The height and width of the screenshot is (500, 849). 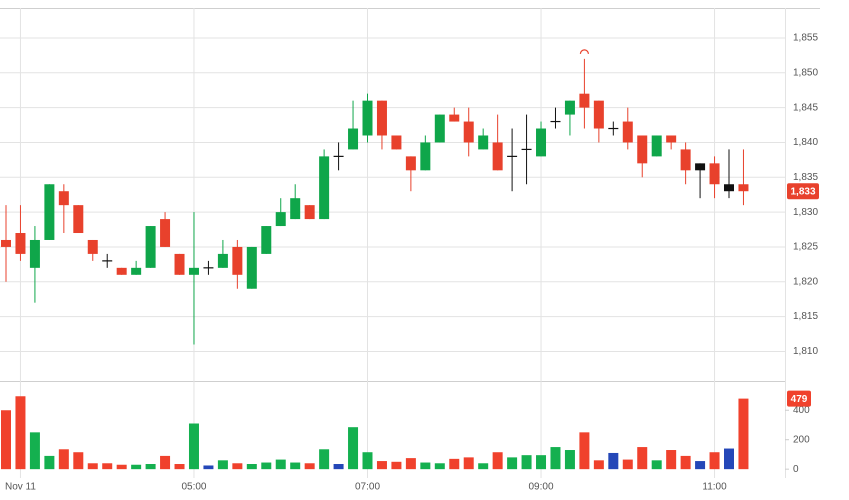 What do you see at coordinates (584, 51) in the screenshot?
I see `high-marker` at bounding box center [584, 51].